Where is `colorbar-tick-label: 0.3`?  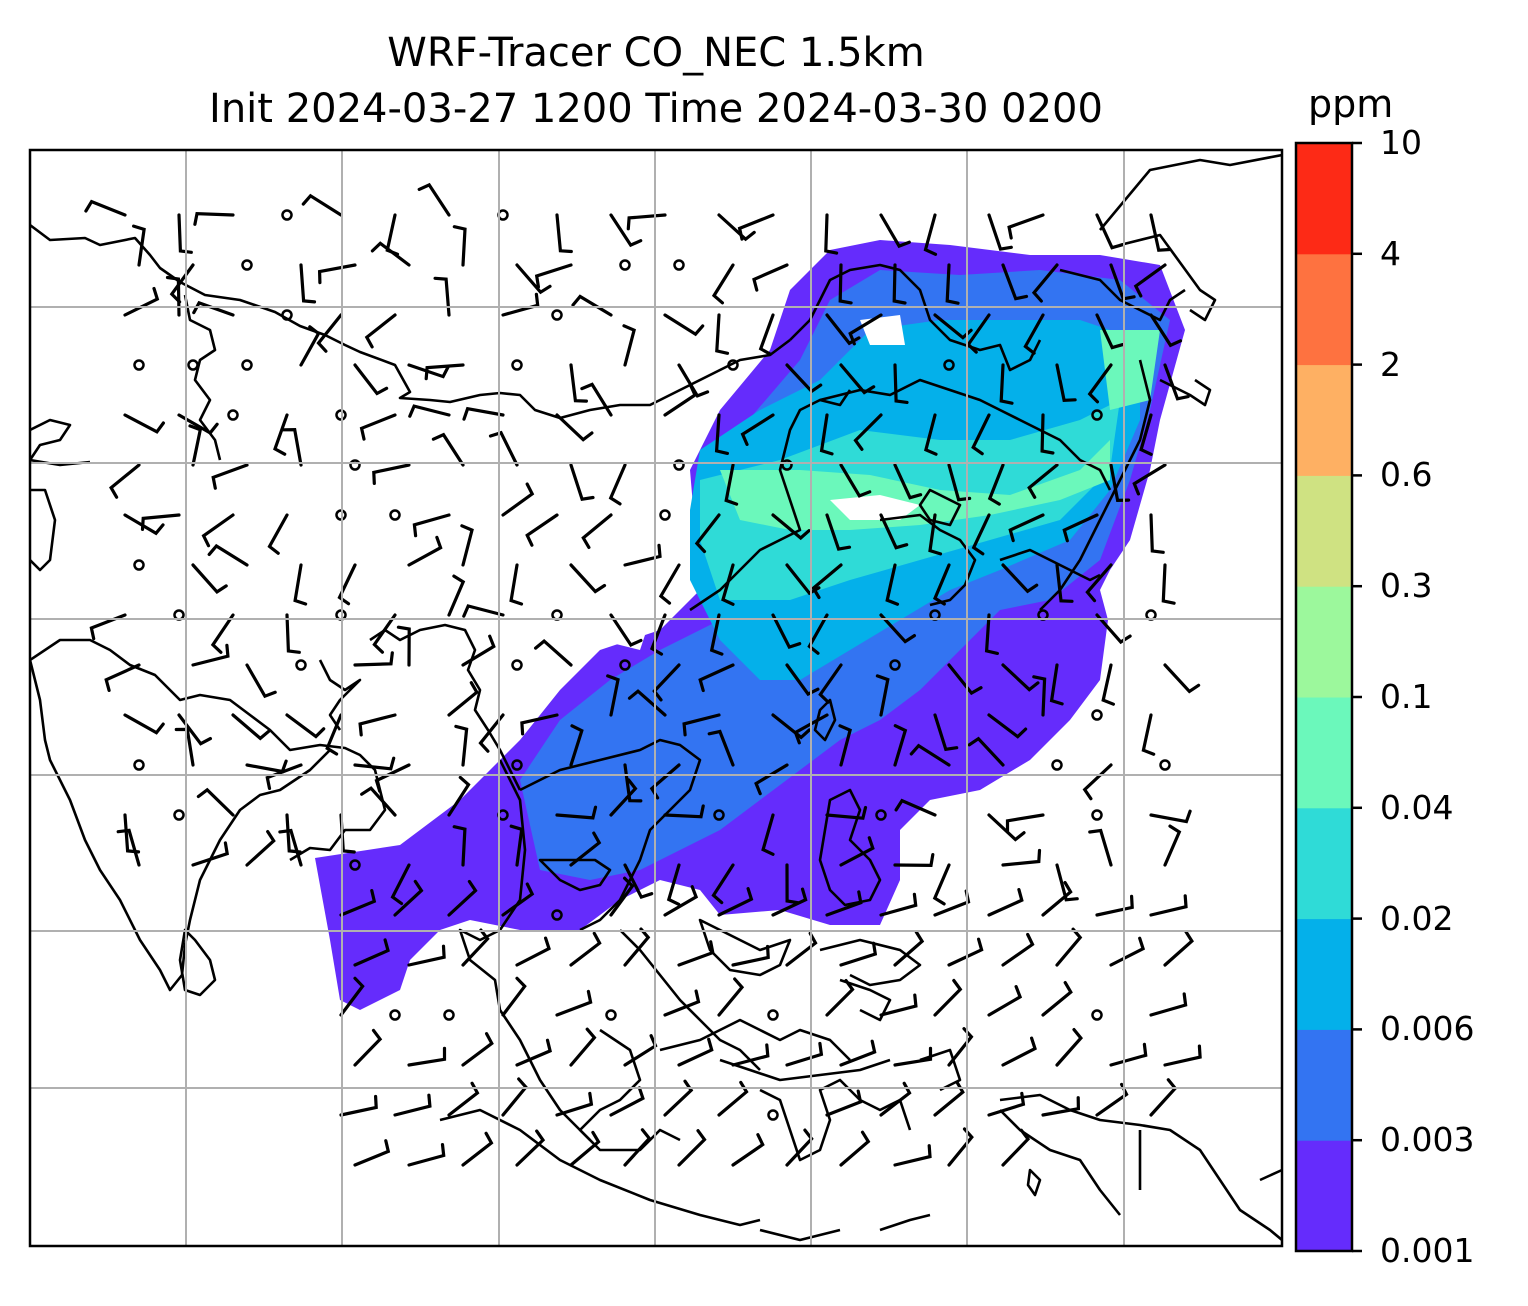 colorbar-tick-label: 0.3 is located at coordinates (1406, 586).